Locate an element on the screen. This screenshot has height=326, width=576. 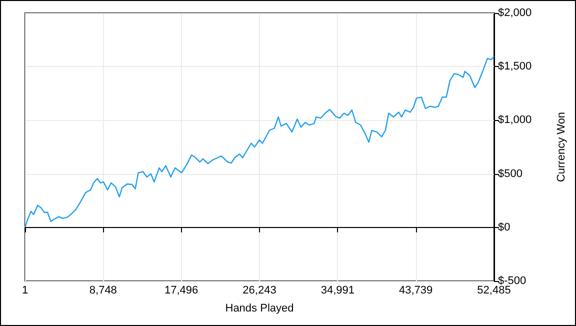
x-axis-title: Hands Played is located at coordinates (259, 308).